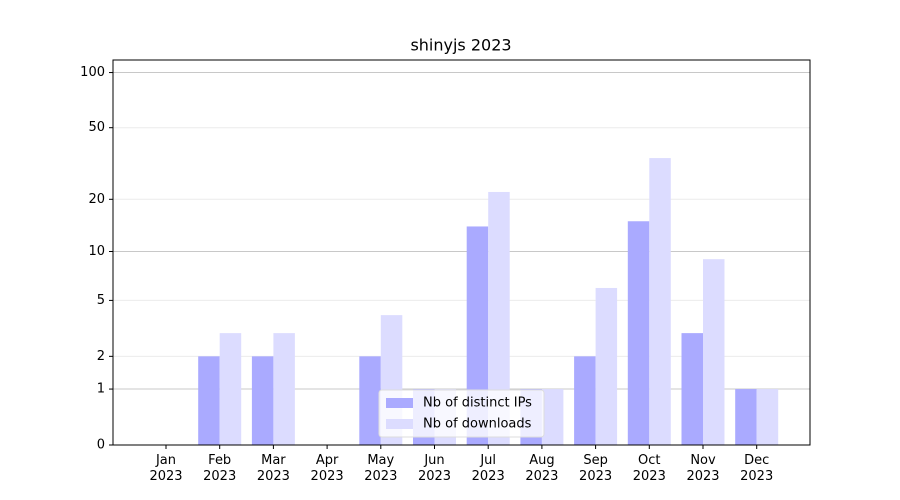  What do you see at coordinates (92, 72) in the screenshot?
I see `y-tick-label: 100` at bounding box center [92, 72].